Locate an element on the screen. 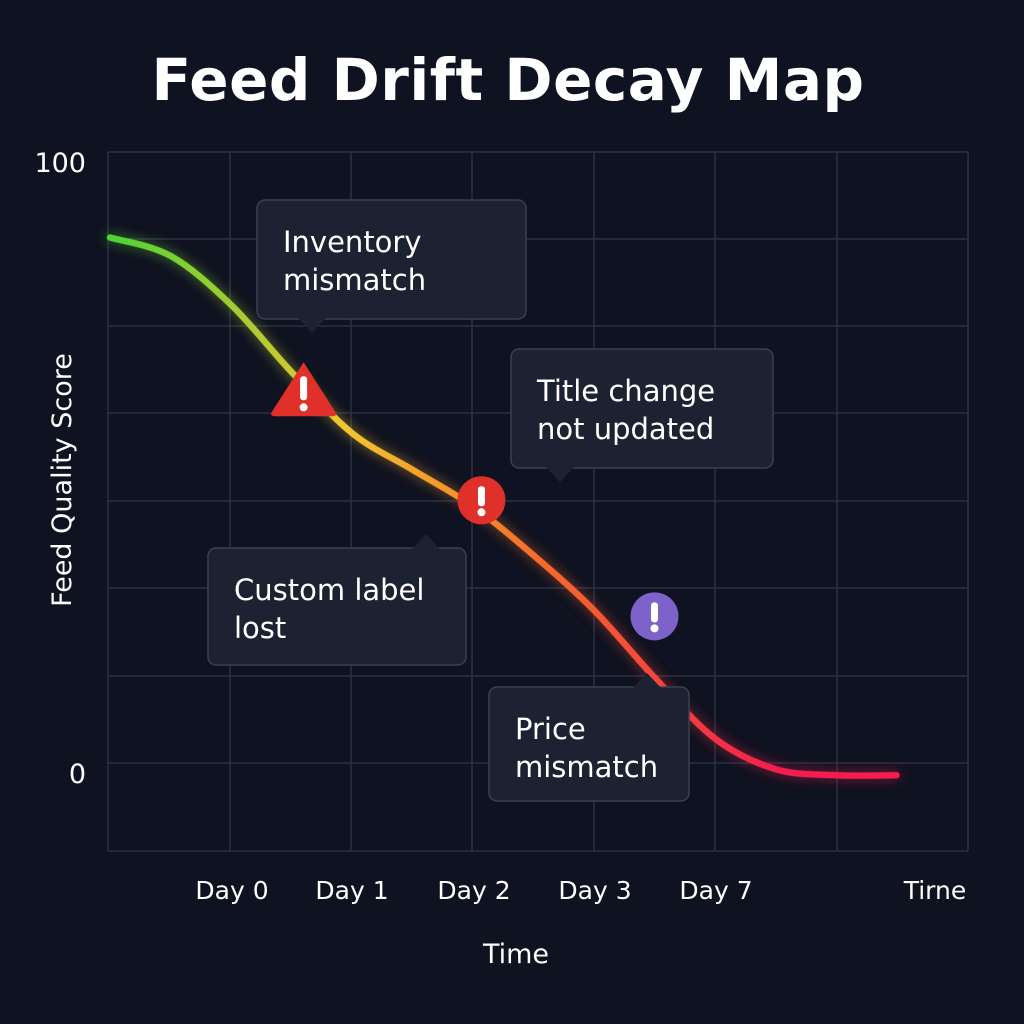  y-axis-ticks: 100 0 is located at coordinates (60, 469).